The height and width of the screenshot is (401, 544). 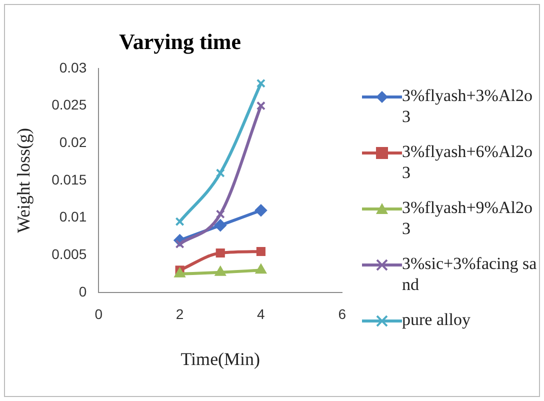 I want to click on y-tick-label: 0.015, so click(x=69, y=179).